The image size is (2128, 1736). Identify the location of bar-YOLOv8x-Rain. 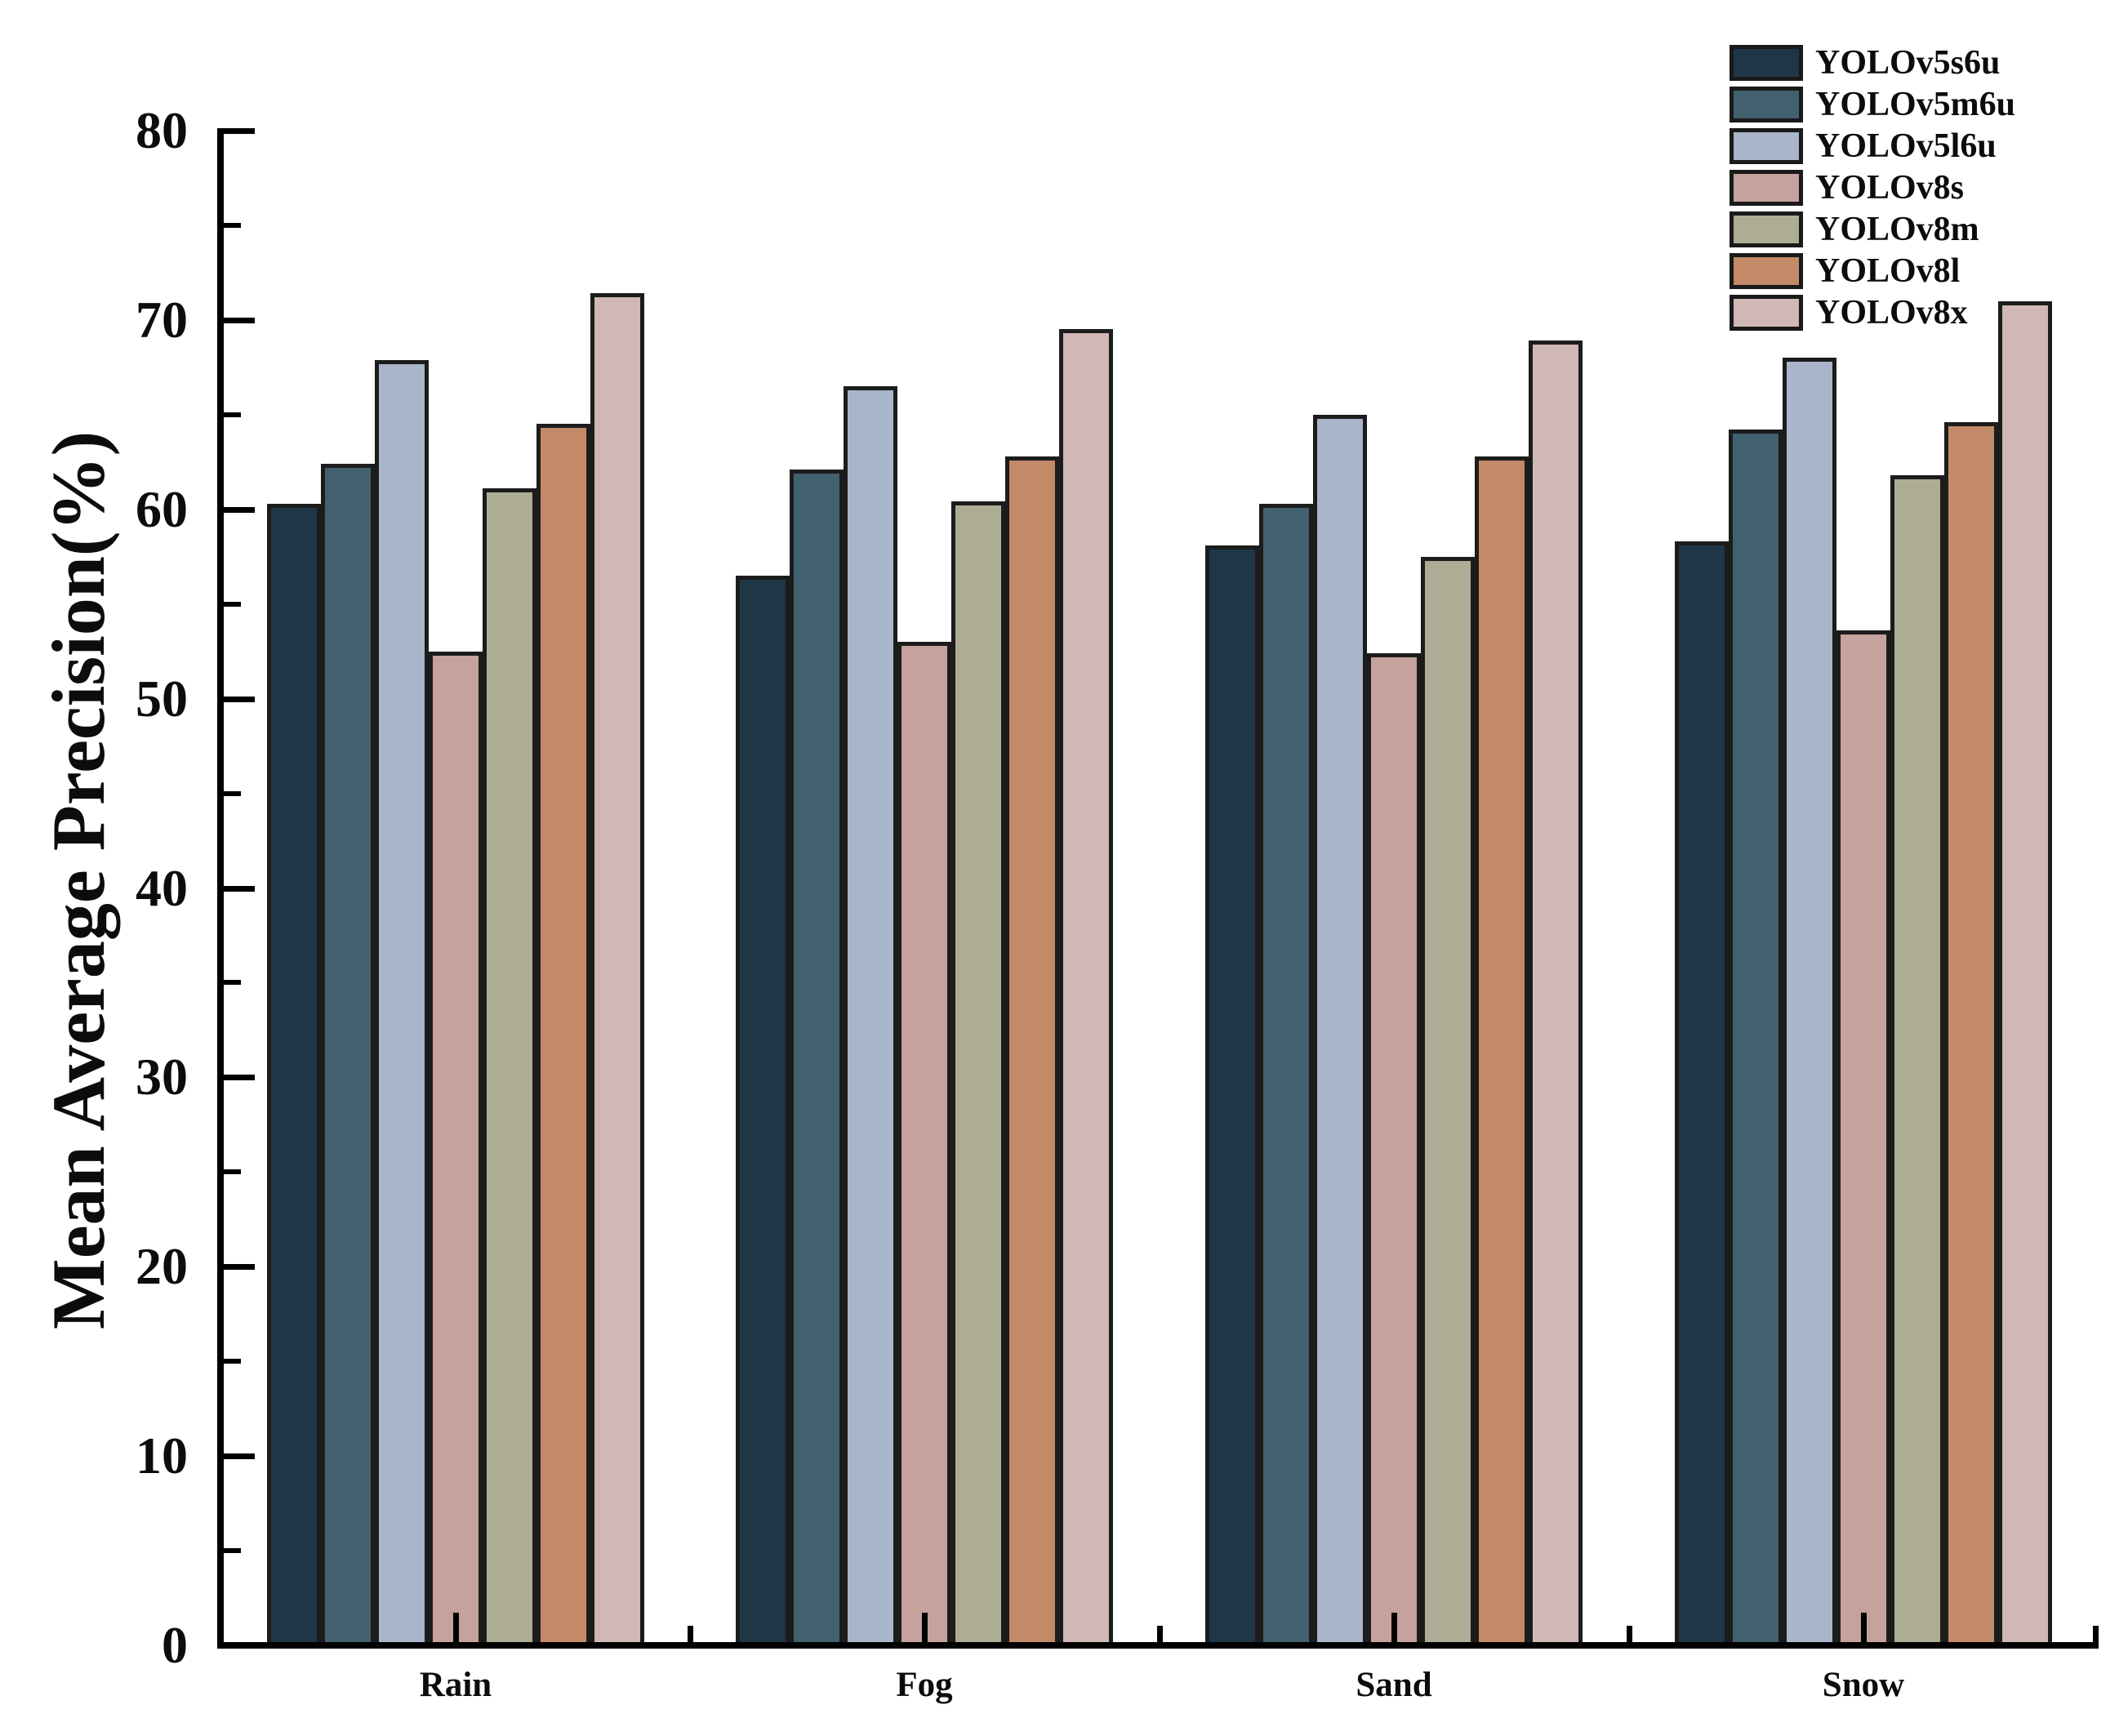
(617, 971).